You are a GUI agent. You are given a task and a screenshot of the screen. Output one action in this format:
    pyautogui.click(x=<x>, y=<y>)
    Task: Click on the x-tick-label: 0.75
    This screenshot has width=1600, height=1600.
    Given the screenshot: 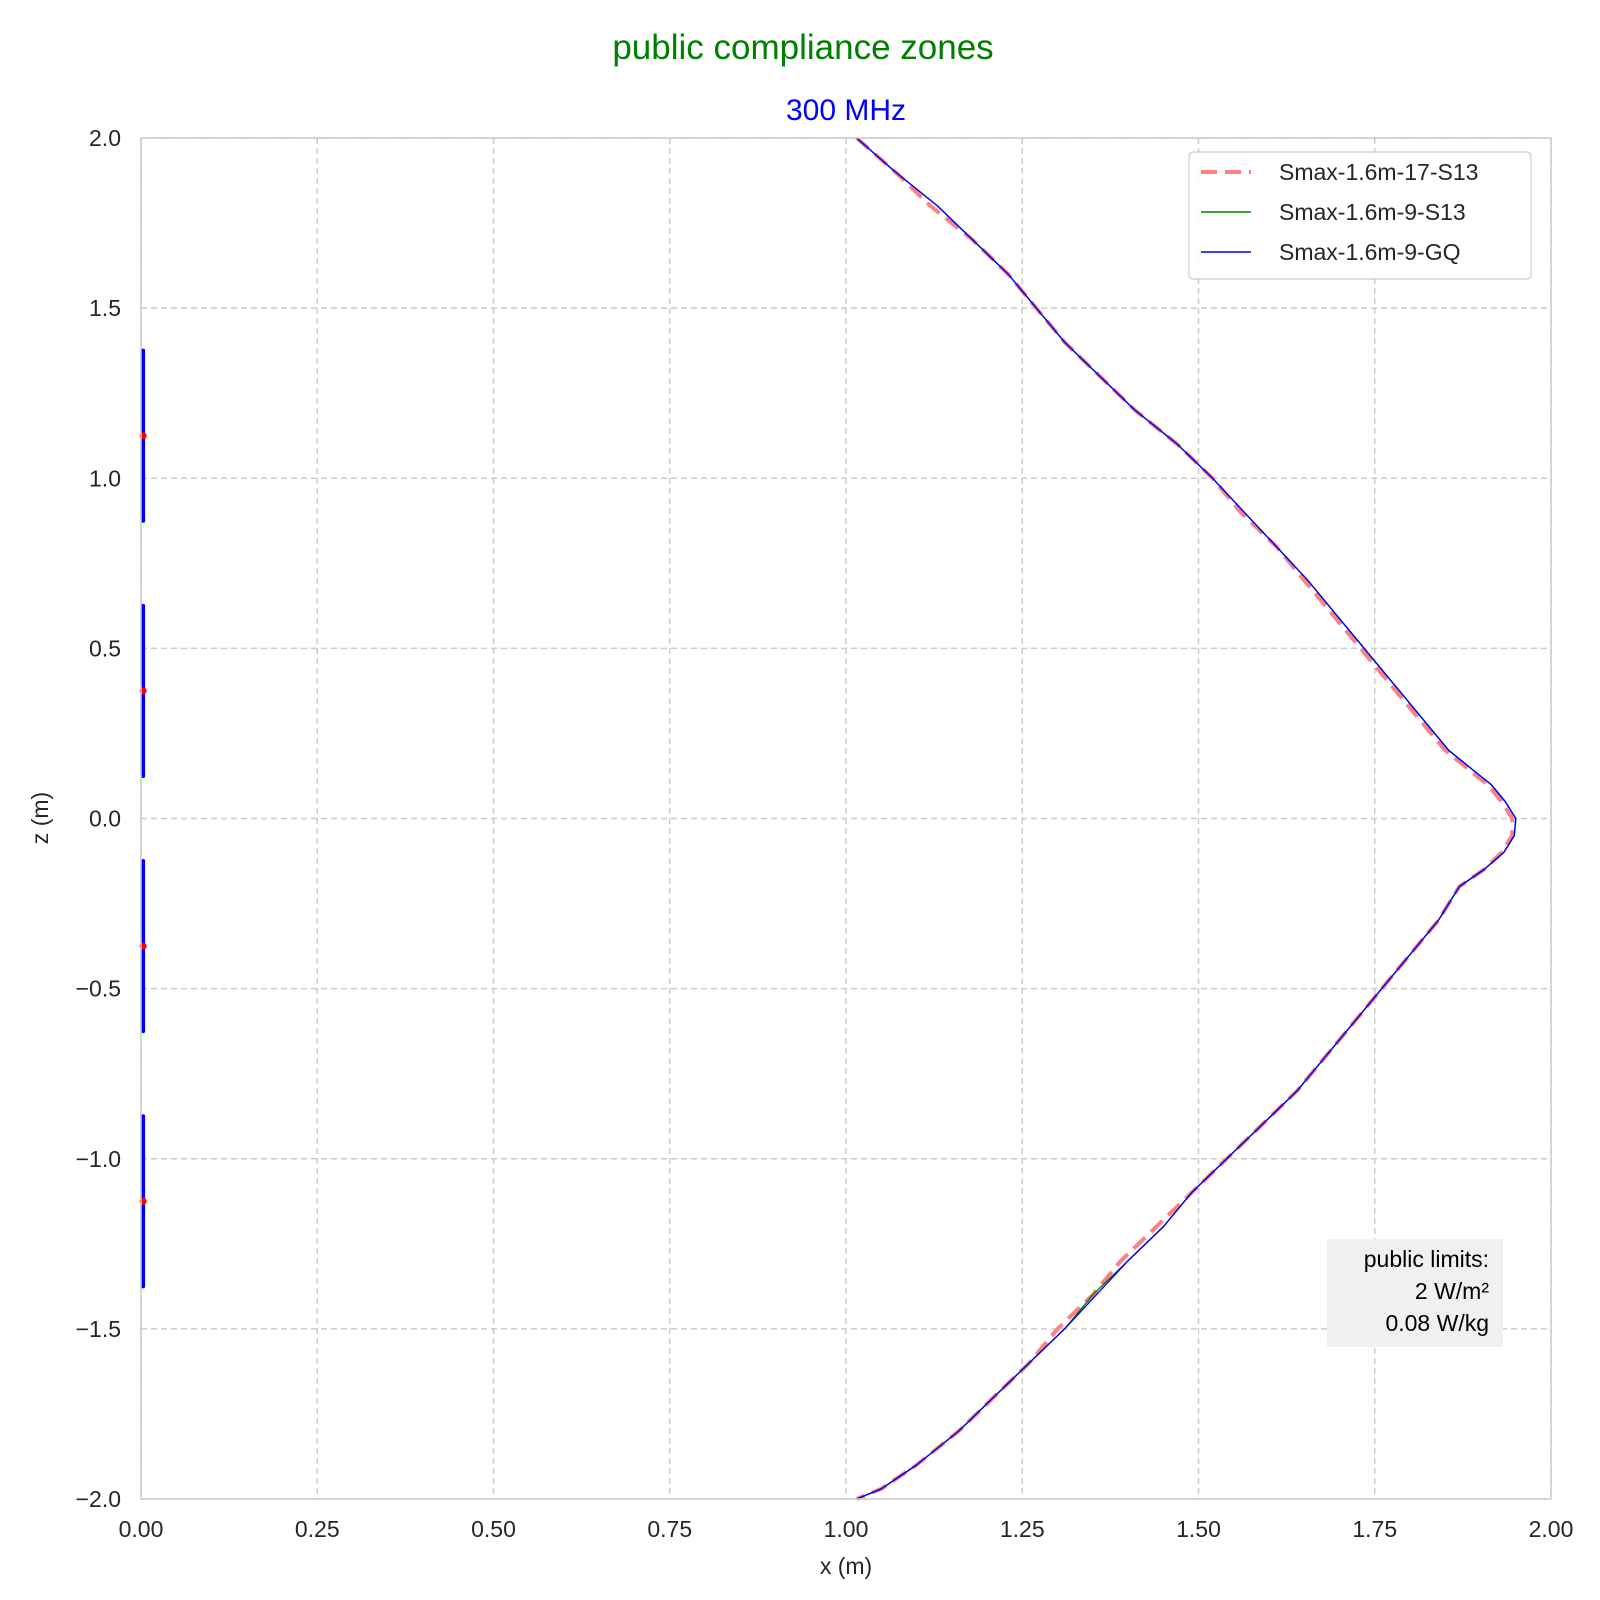 What is the action you would take?
    pyautogui.click(x=669, y=1529)
    